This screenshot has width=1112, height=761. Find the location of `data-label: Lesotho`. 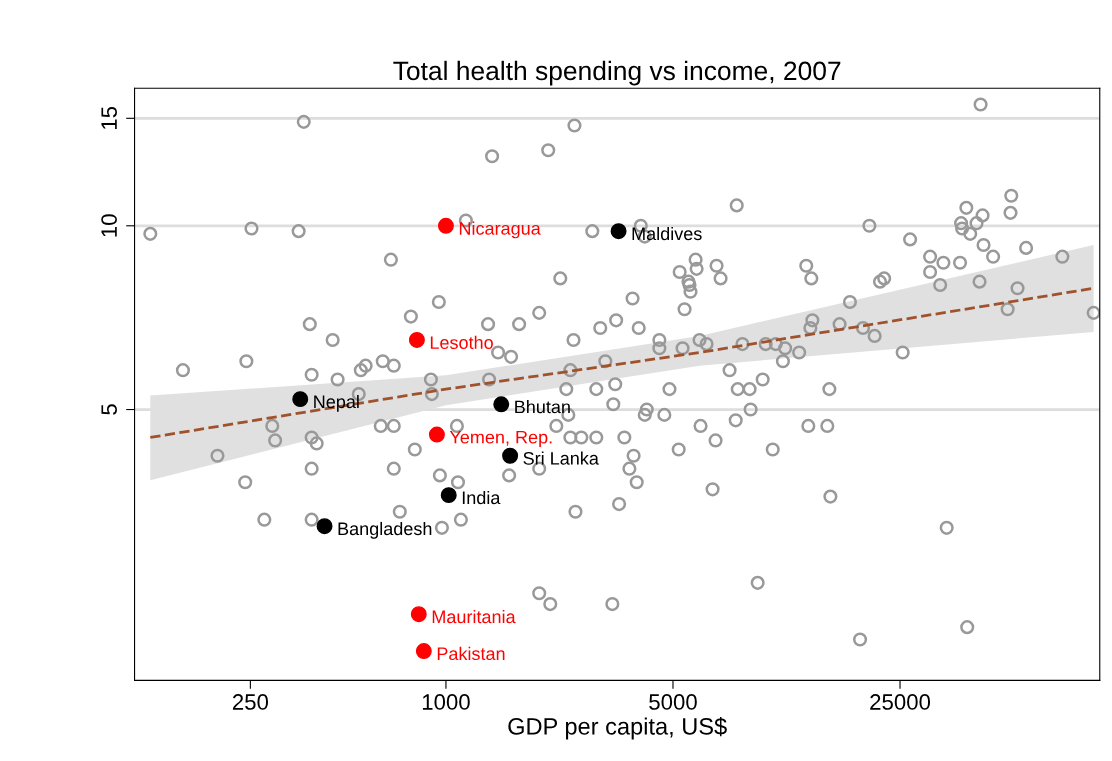

data-label: Lesotho is located at coordinates (461, 342).